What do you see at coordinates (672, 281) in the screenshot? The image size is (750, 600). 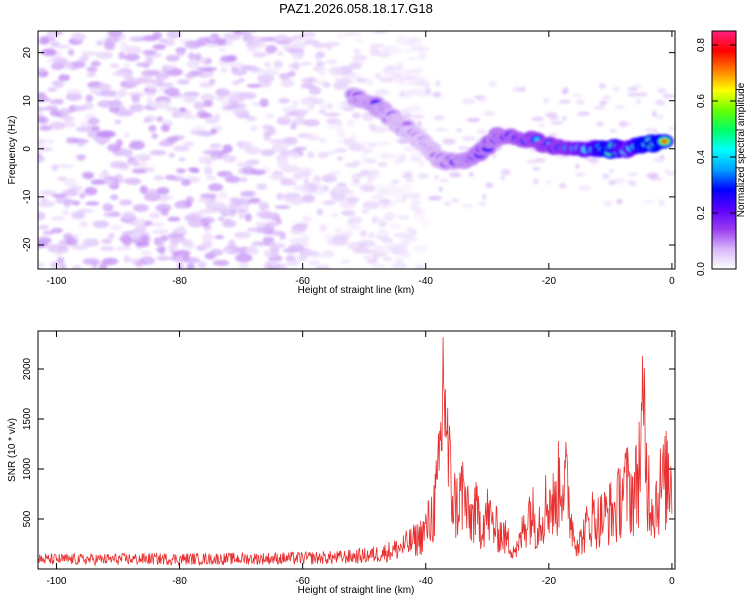 I see `spectrogram-x-tick-label: 0` at bounding box center [672, 281].